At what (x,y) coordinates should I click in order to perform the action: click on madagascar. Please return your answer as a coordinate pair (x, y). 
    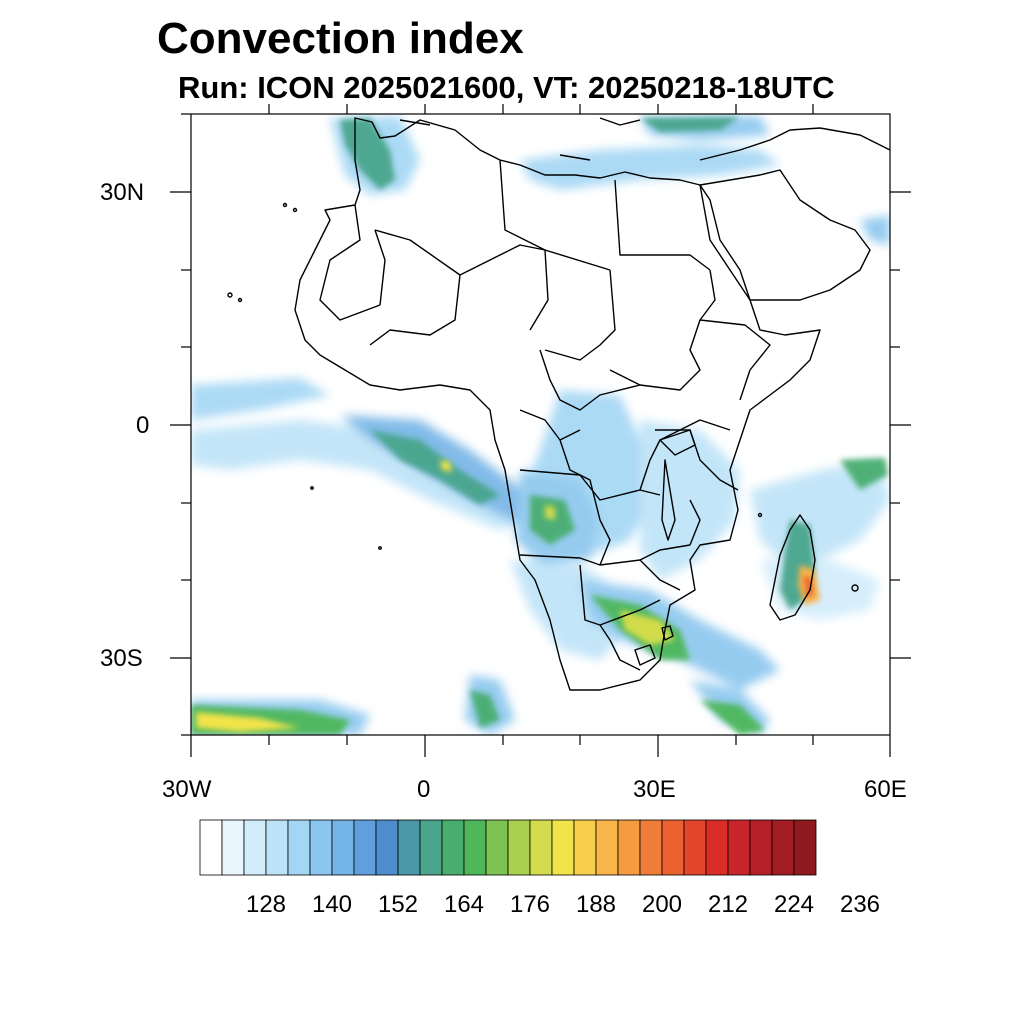
    Looking at the image, I should click on (792, 567).